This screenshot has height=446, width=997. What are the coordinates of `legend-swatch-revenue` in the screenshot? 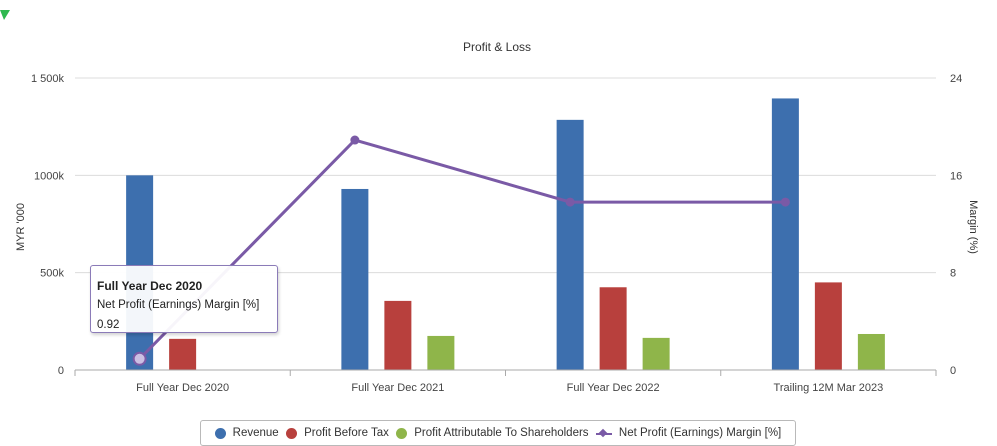 It's located at (220, 433).